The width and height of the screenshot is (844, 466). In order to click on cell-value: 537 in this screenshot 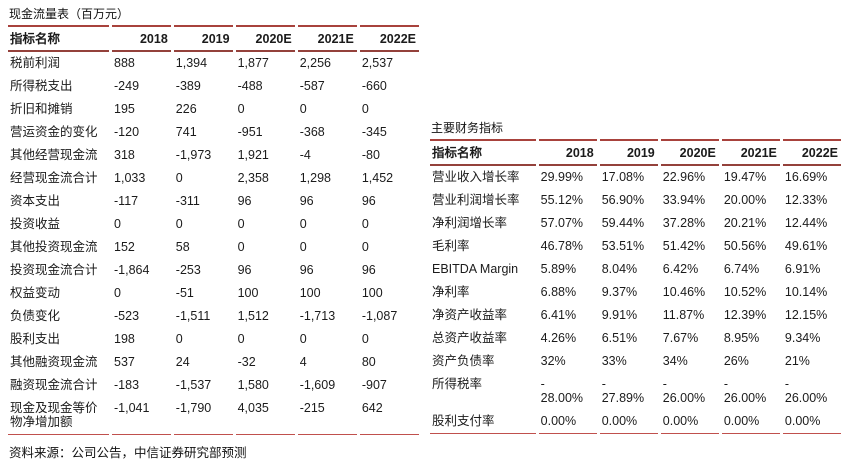, I will do `click(124, 362)`.